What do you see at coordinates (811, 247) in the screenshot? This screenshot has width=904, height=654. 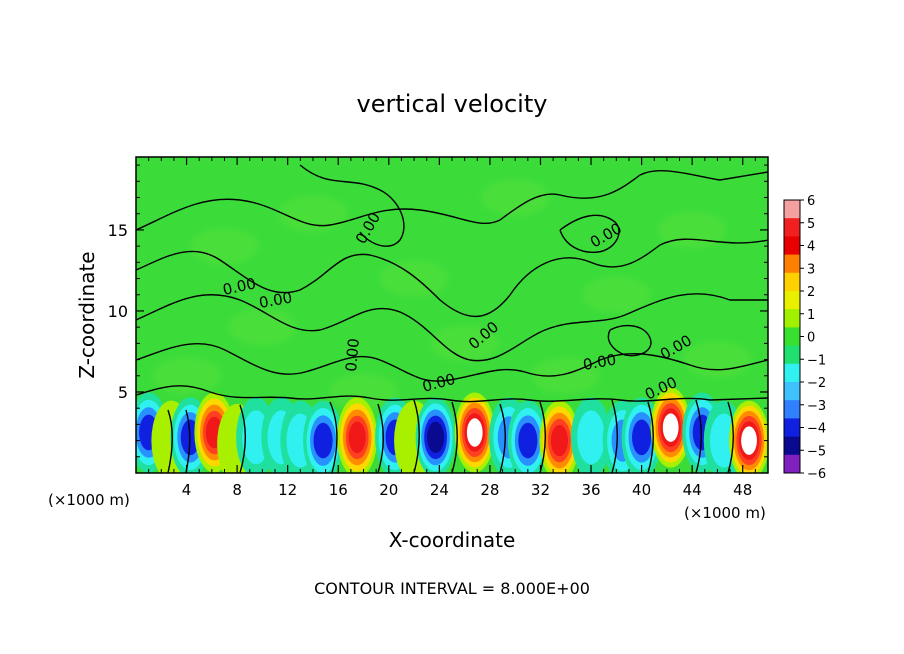 I see `colorbar-label: 4` at bounding box center [811, 247].